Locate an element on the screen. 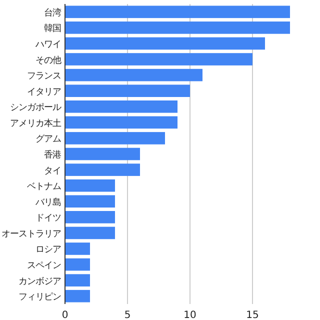 This screenshot has height=320, width=320. y-tick-label: シンガポール is located at coordinates (36, 108).